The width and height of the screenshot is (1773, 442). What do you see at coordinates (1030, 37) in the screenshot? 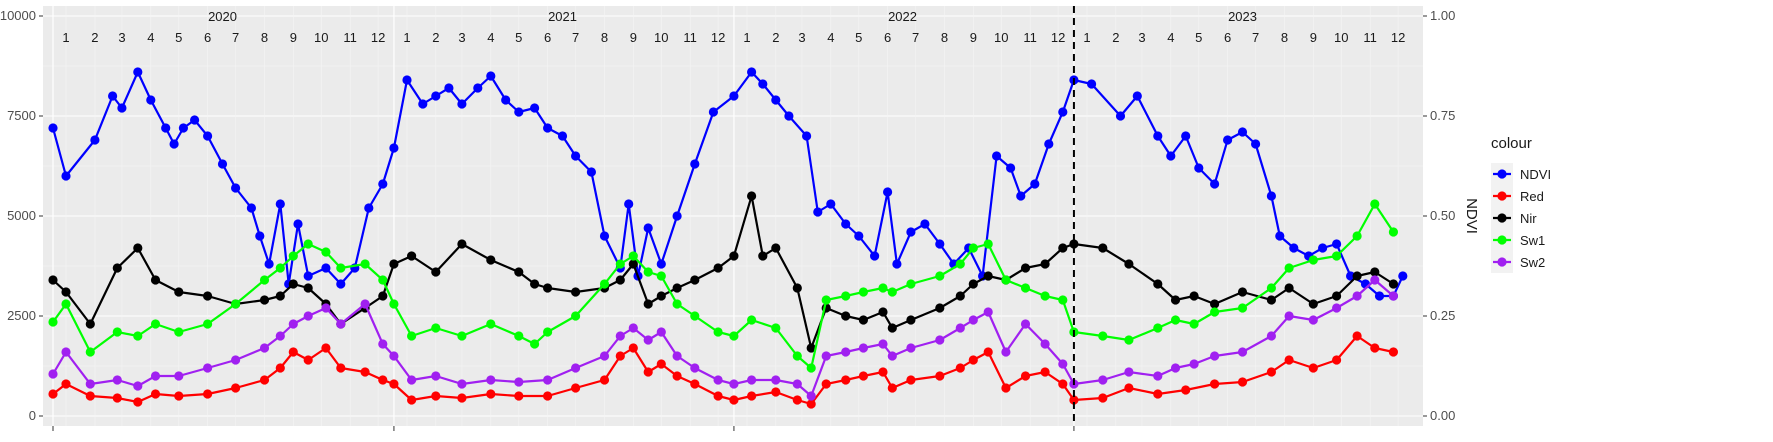
I see `month-label: 11` at bounding box center [1030, 37].